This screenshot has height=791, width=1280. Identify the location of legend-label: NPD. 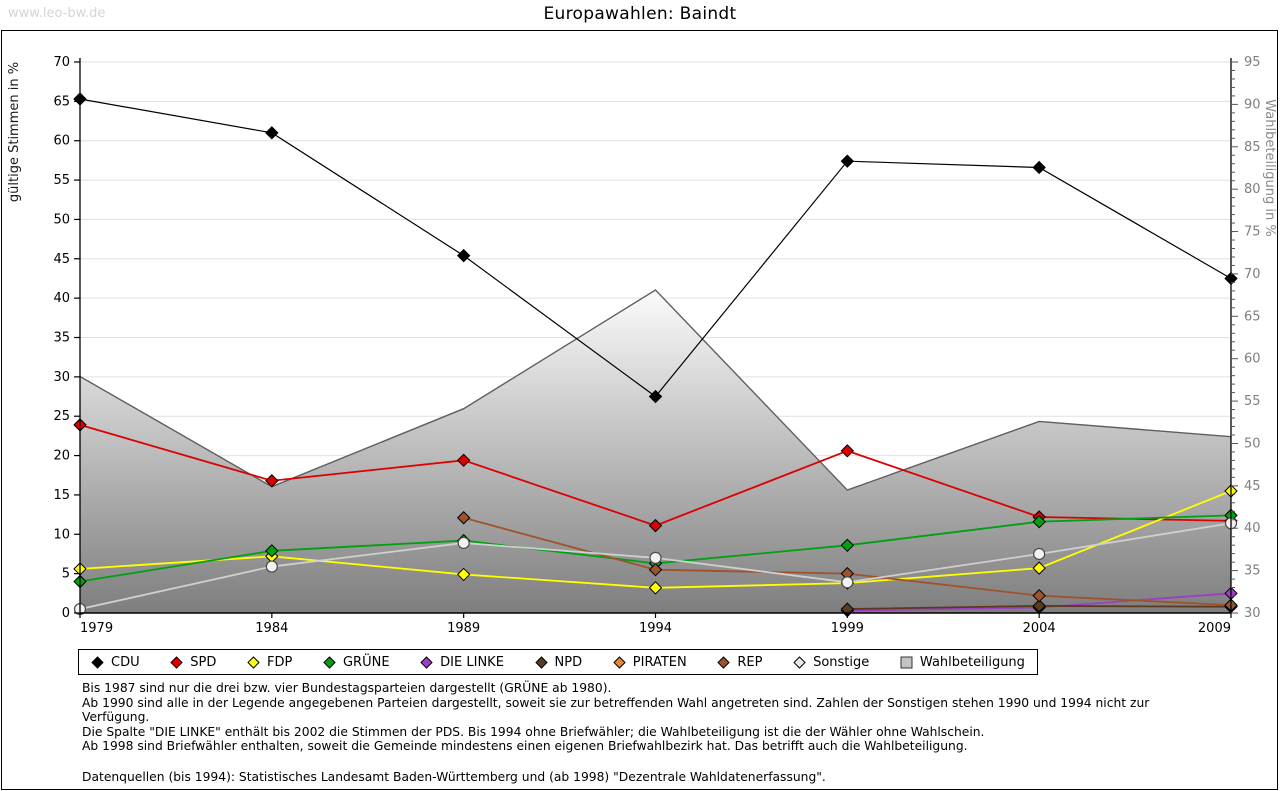
(568, 662).